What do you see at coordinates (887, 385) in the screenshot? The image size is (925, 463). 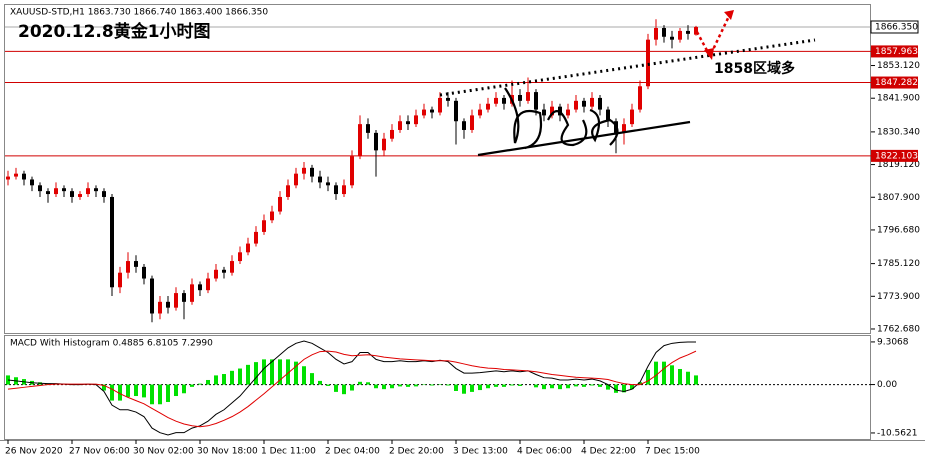 I see `macd-y-tick-label: 0.00` at bounding box center [887, 385].